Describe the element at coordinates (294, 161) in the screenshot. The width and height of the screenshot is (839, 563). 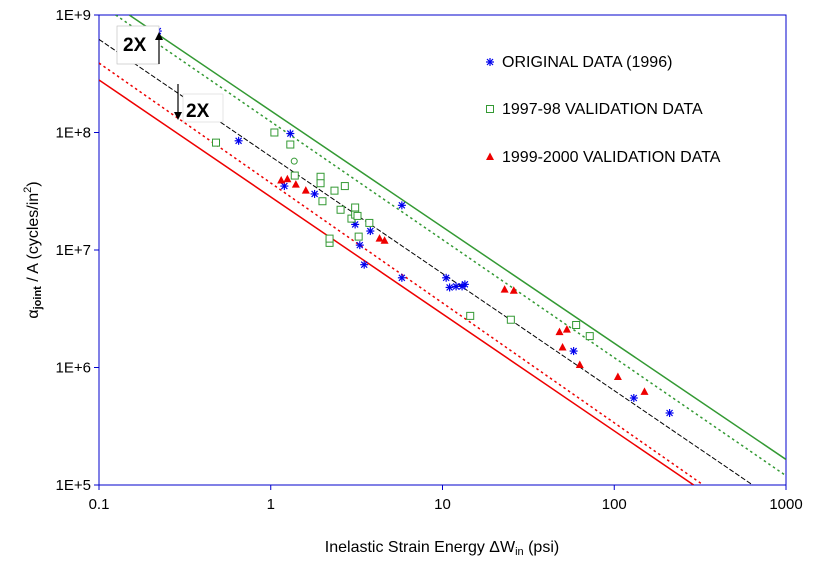
I see `point-extra` at that location.